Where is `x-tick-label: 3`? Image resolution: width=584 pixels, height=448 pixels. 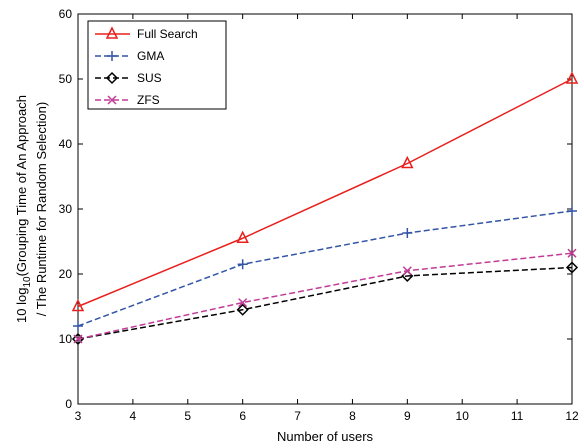 x-tick-label: 3 is located at coordinates (78, 416).